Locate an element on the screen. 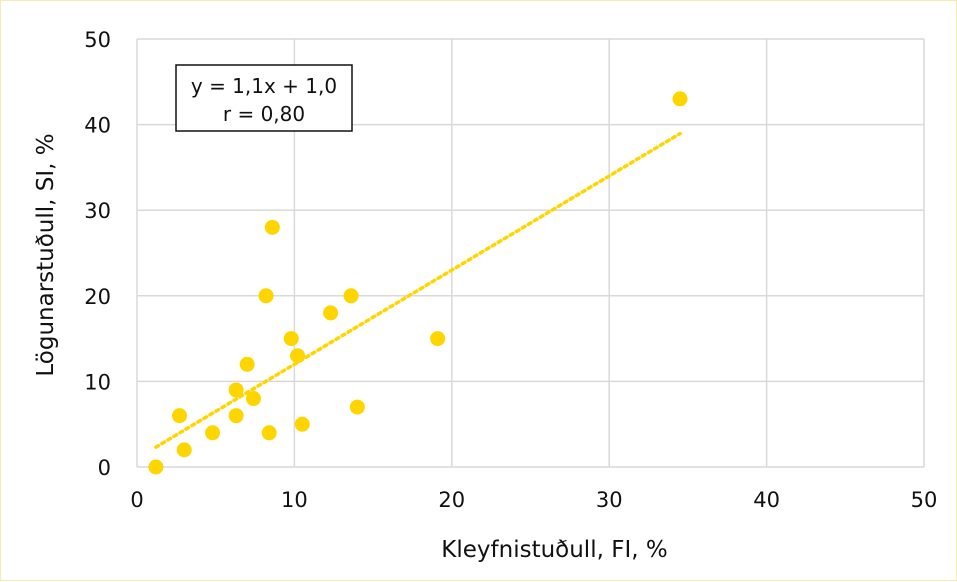 This screenshot has width=957, height=582. x-tick-label: 40 is located at coordinates (766, 500).